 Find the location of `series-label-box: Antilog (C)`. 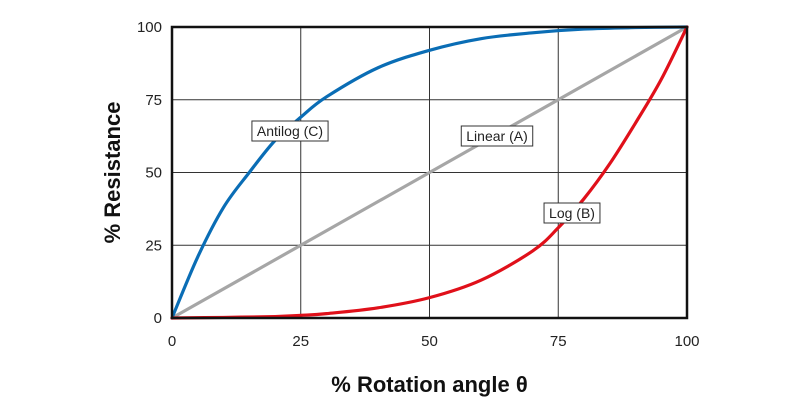

series-label-box: Antilog (C) is located at coordinates (290, 131).